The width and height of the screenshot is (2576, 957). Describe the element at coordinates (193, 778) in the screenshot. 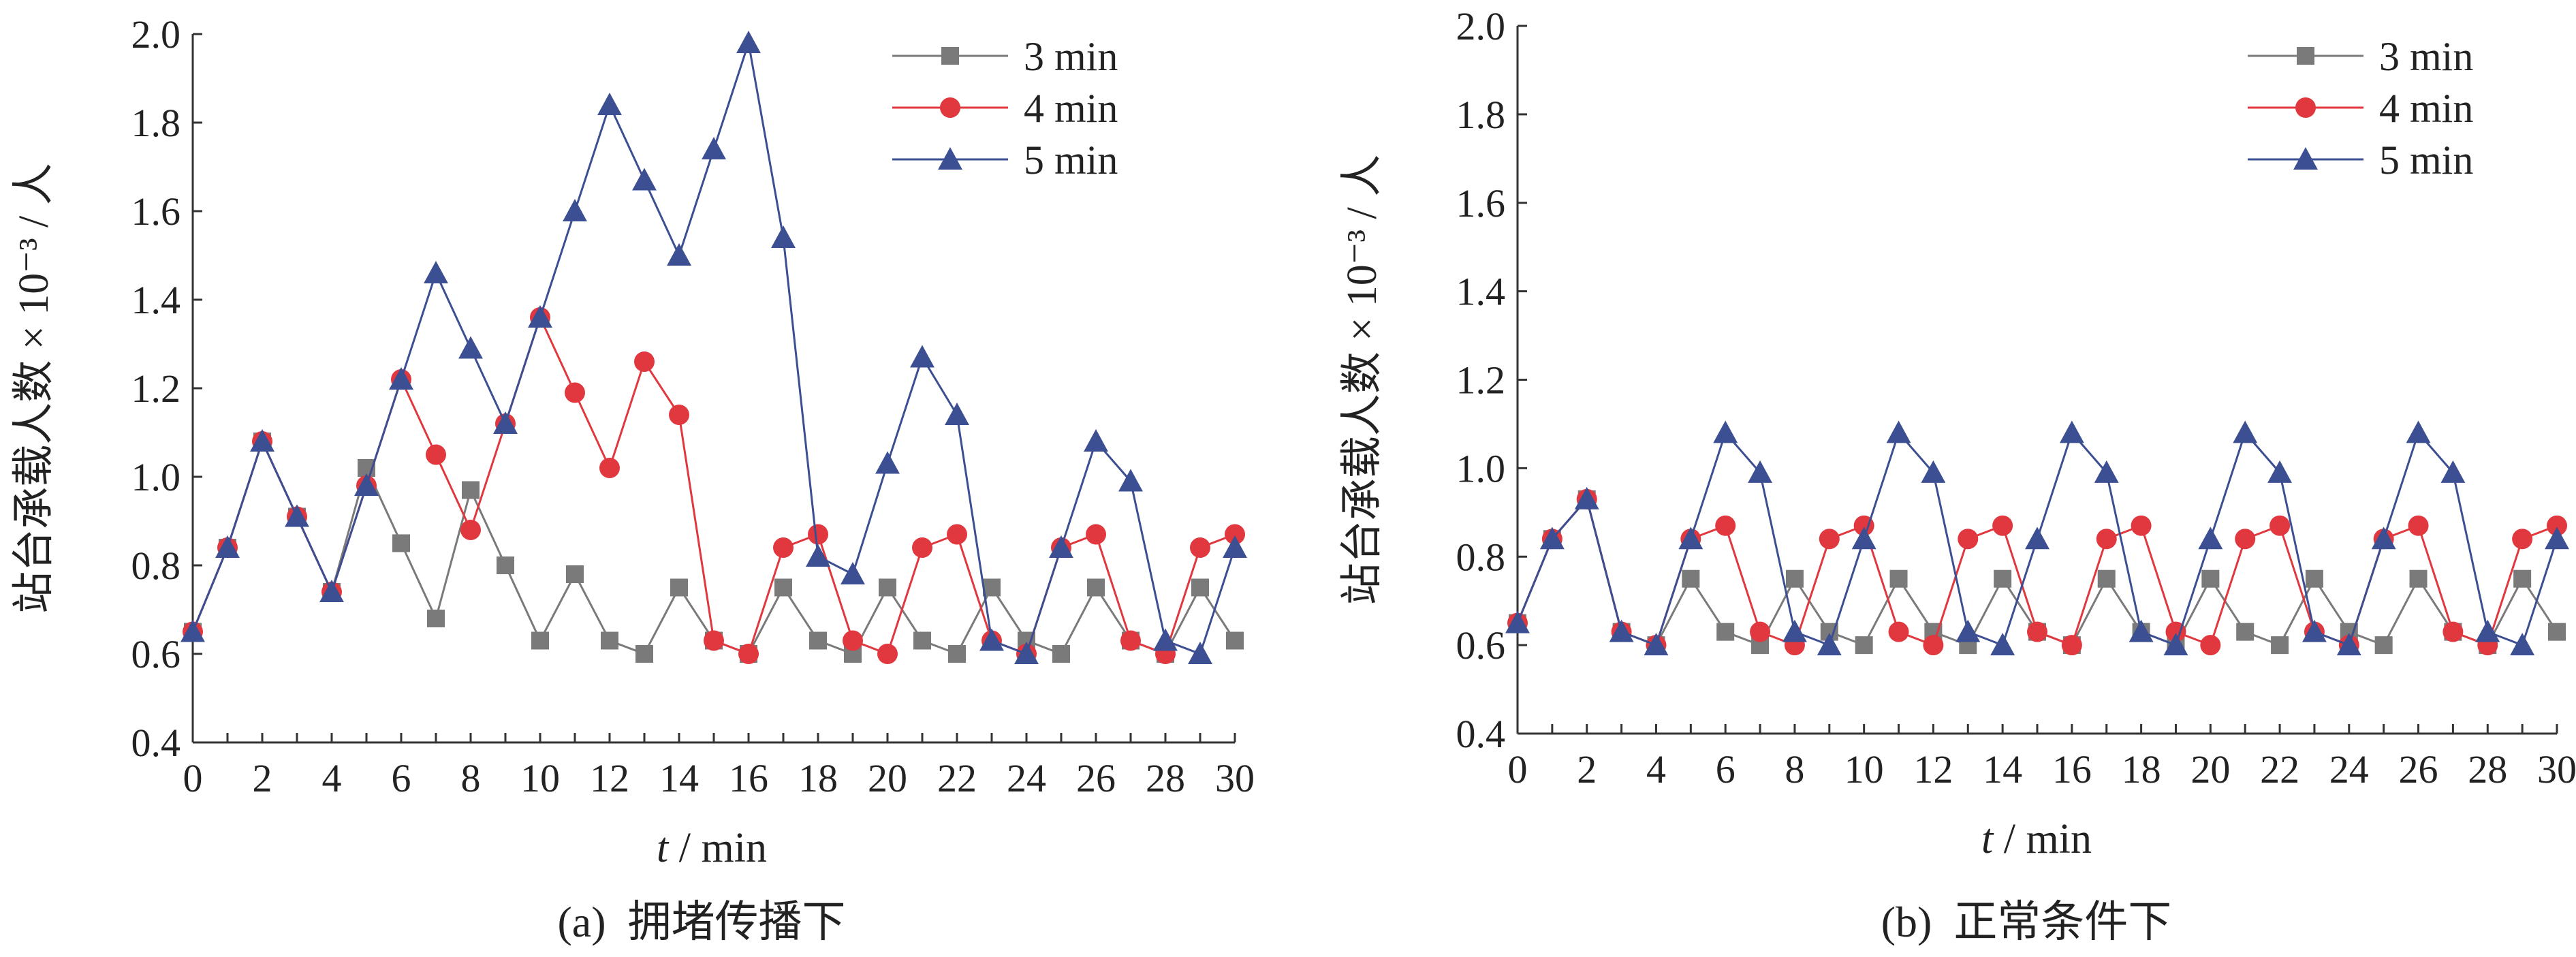

I see `x-tick-label: 0` at that location.